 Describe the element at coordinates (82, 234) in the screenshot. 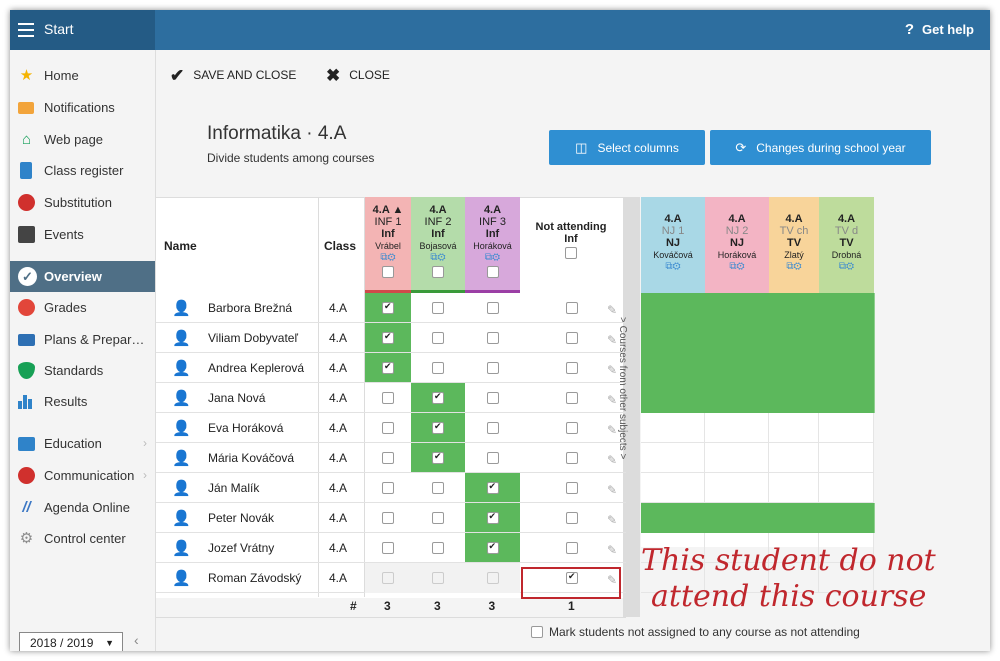

I see `sidebar-item-events: Events` at that location.